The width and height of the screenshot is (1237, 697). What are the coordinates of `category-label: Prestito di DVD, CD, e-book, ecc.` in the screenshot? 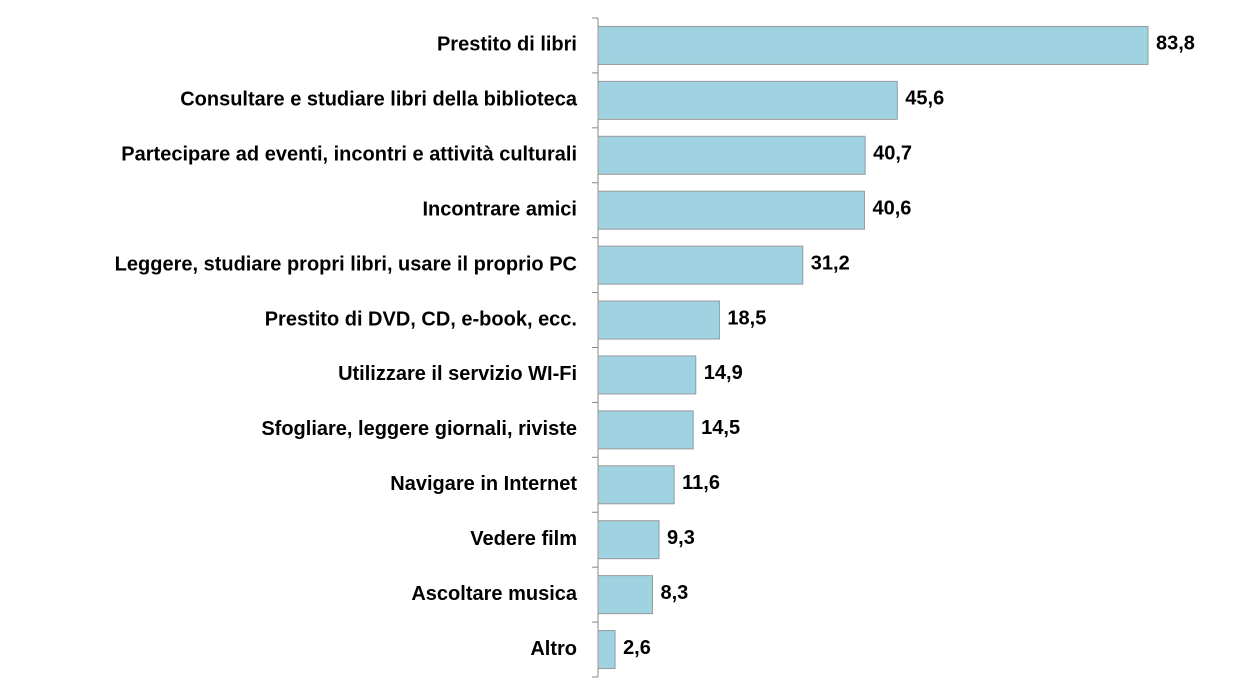 It's located at (421, 319).